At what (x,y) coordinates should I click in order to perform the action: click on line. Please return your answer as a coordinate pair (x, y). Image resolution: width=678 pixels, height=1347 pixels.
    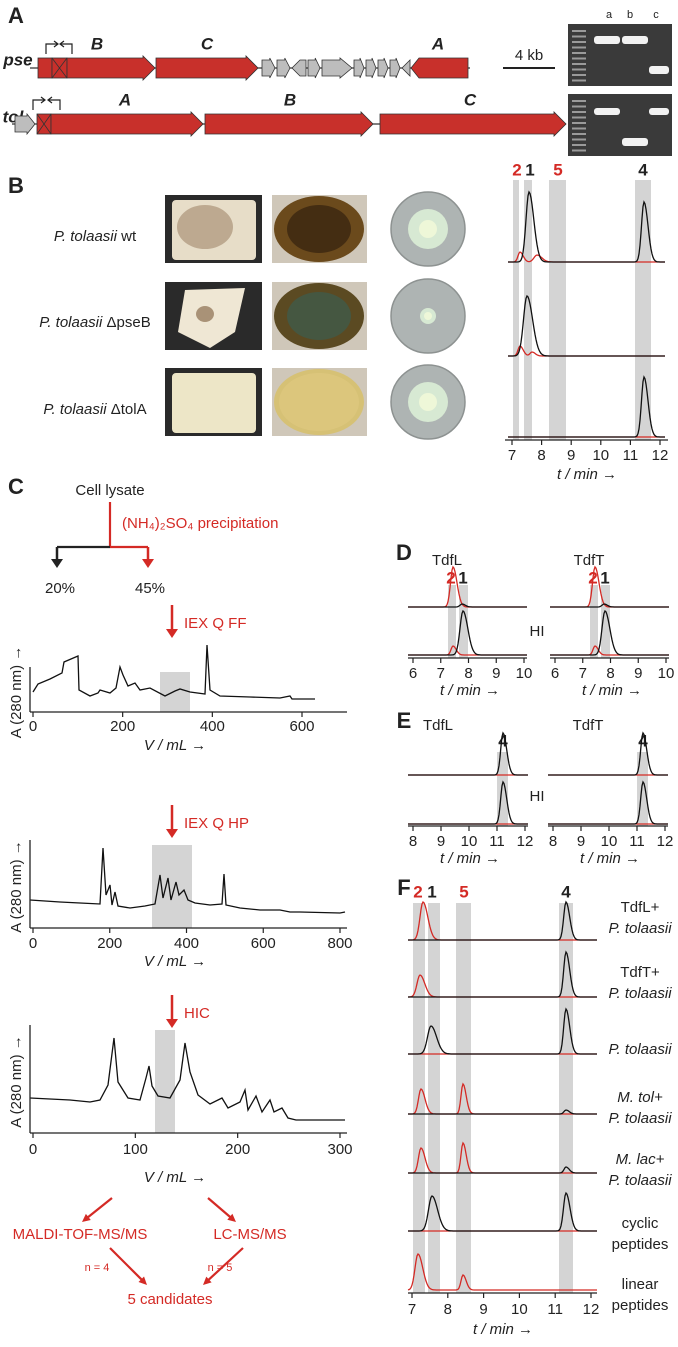
    Looking at the image, I should click on (44, 124).